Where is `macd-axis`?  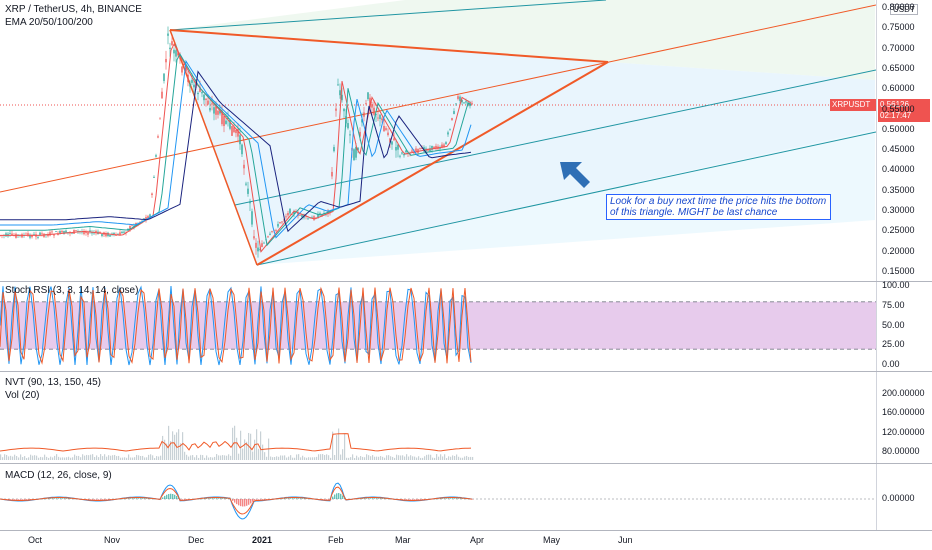
macd-axis is located at coordinates (904, 497).